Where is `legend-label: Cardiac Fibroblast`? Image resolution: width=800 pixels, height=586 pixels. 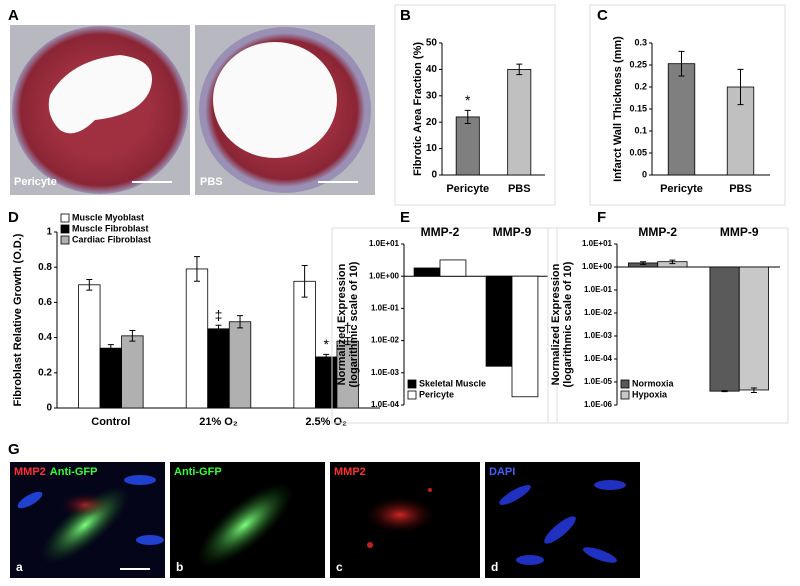 legend-label: Cardiac Fibroblast is located at coordinates (111, 239).